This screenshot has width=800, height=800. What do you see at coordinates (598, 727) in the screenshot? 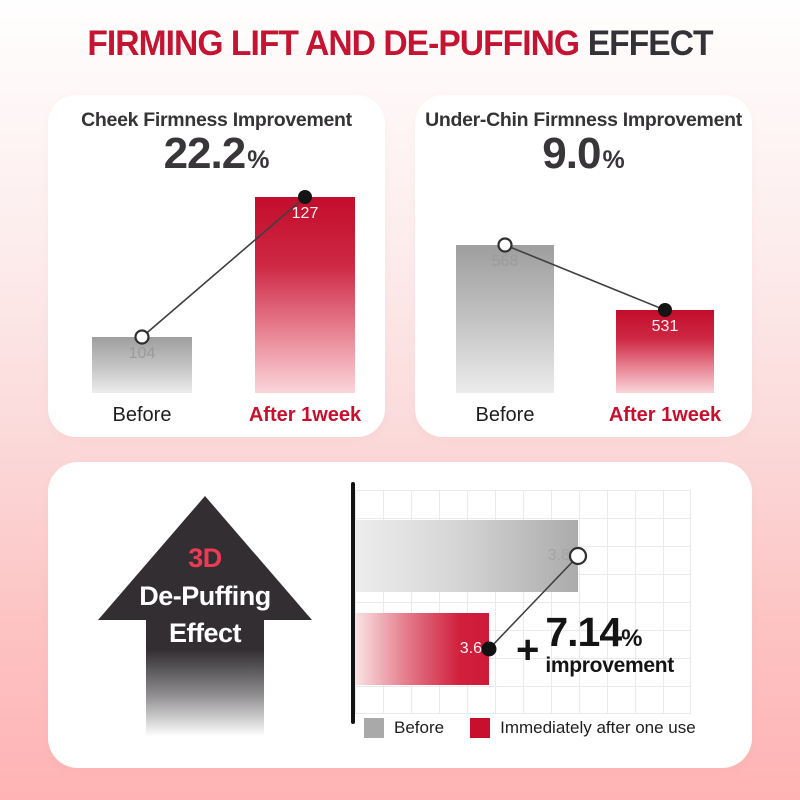
I see `legend-after-label: Immediately after one use` at bounding box center [598, 727].